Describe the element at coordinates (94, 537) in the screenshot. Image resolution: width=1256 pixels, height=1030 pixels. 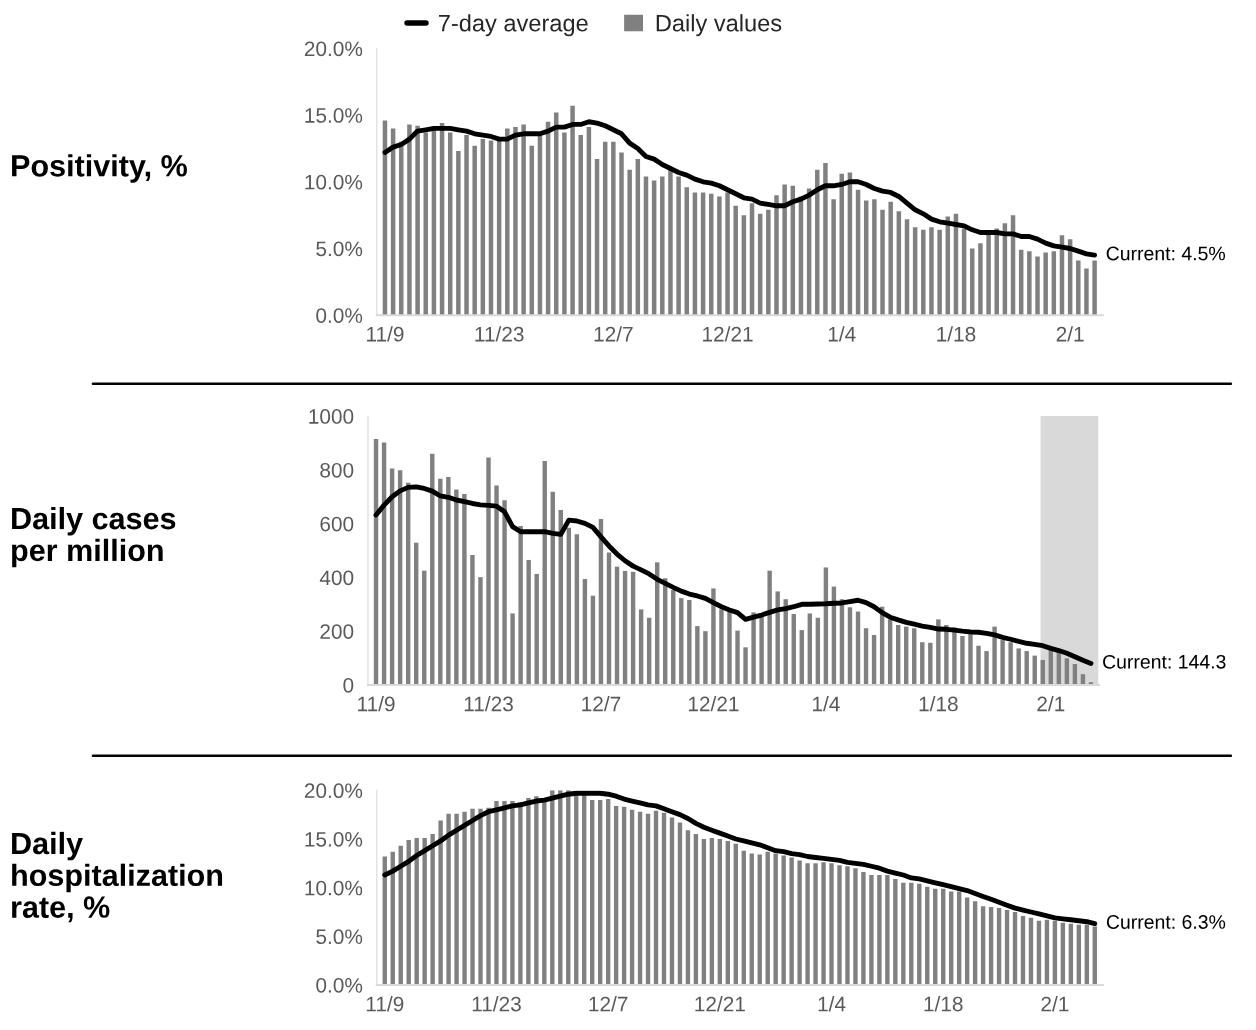
I see `text: Daily cases per million` at that location.